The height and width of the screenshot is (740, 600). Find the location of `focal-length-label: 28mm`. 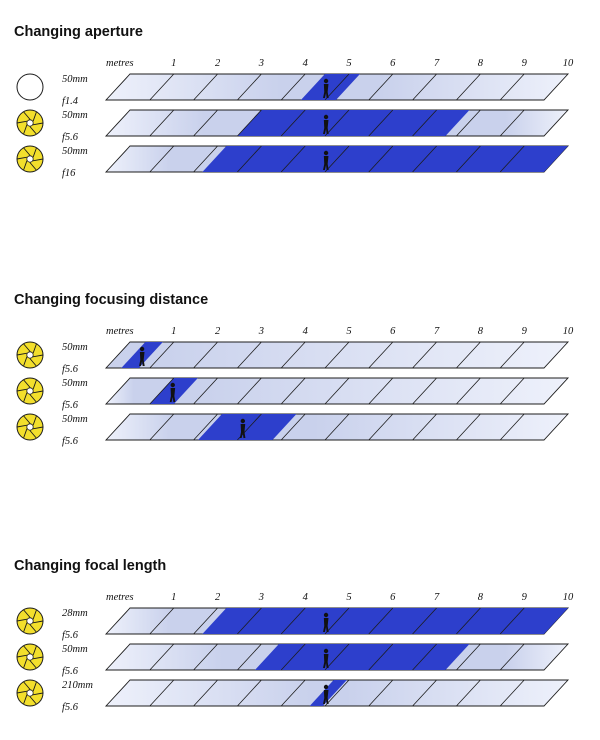

focal-length-label: 28mm is located at coordinates (75, 613).